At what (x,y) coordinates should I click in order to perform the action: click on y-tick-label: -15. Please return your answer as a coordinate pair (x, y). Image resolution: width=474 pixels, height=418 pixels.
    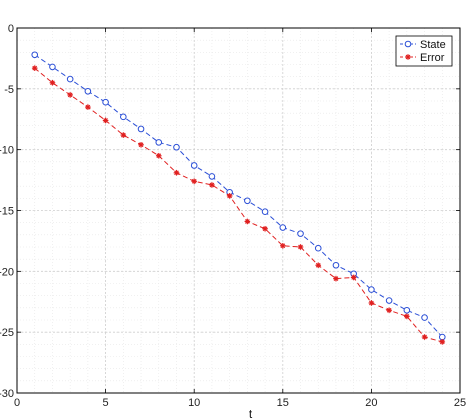
    Looking at the image, I should click on (7, 212).